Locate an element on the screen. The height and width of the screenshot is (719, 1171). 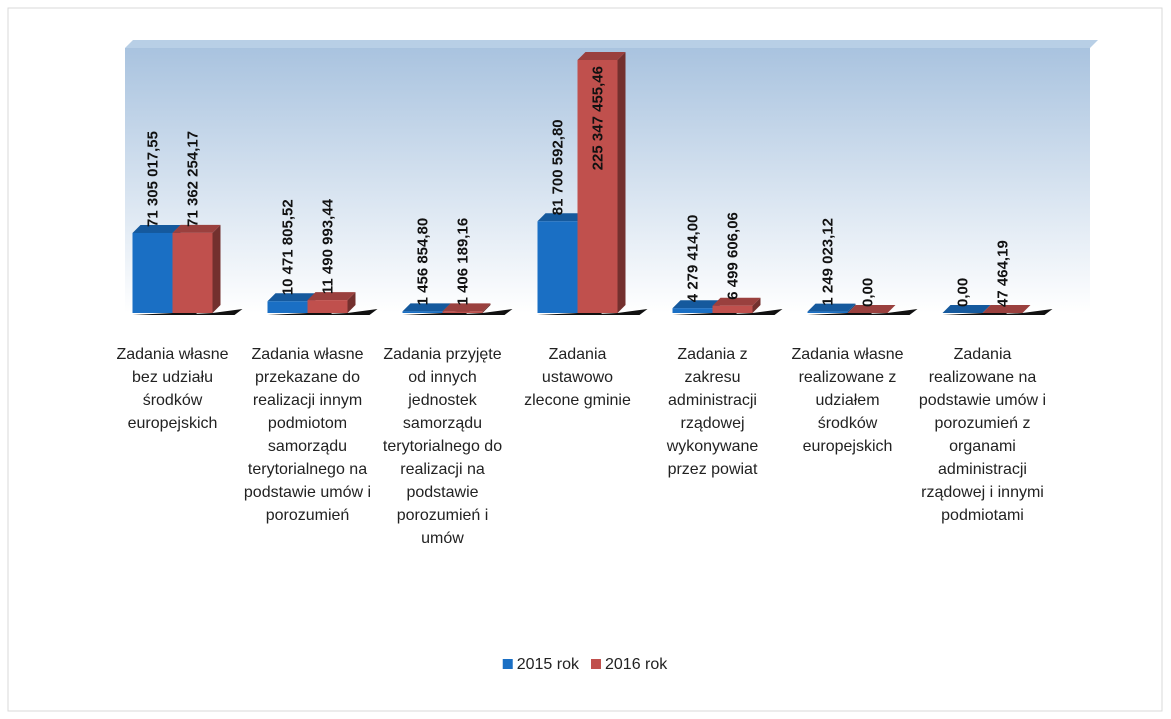
x-tick-label: Zadania ustawowo zlecone gminie is located at coordinates (577, 377).